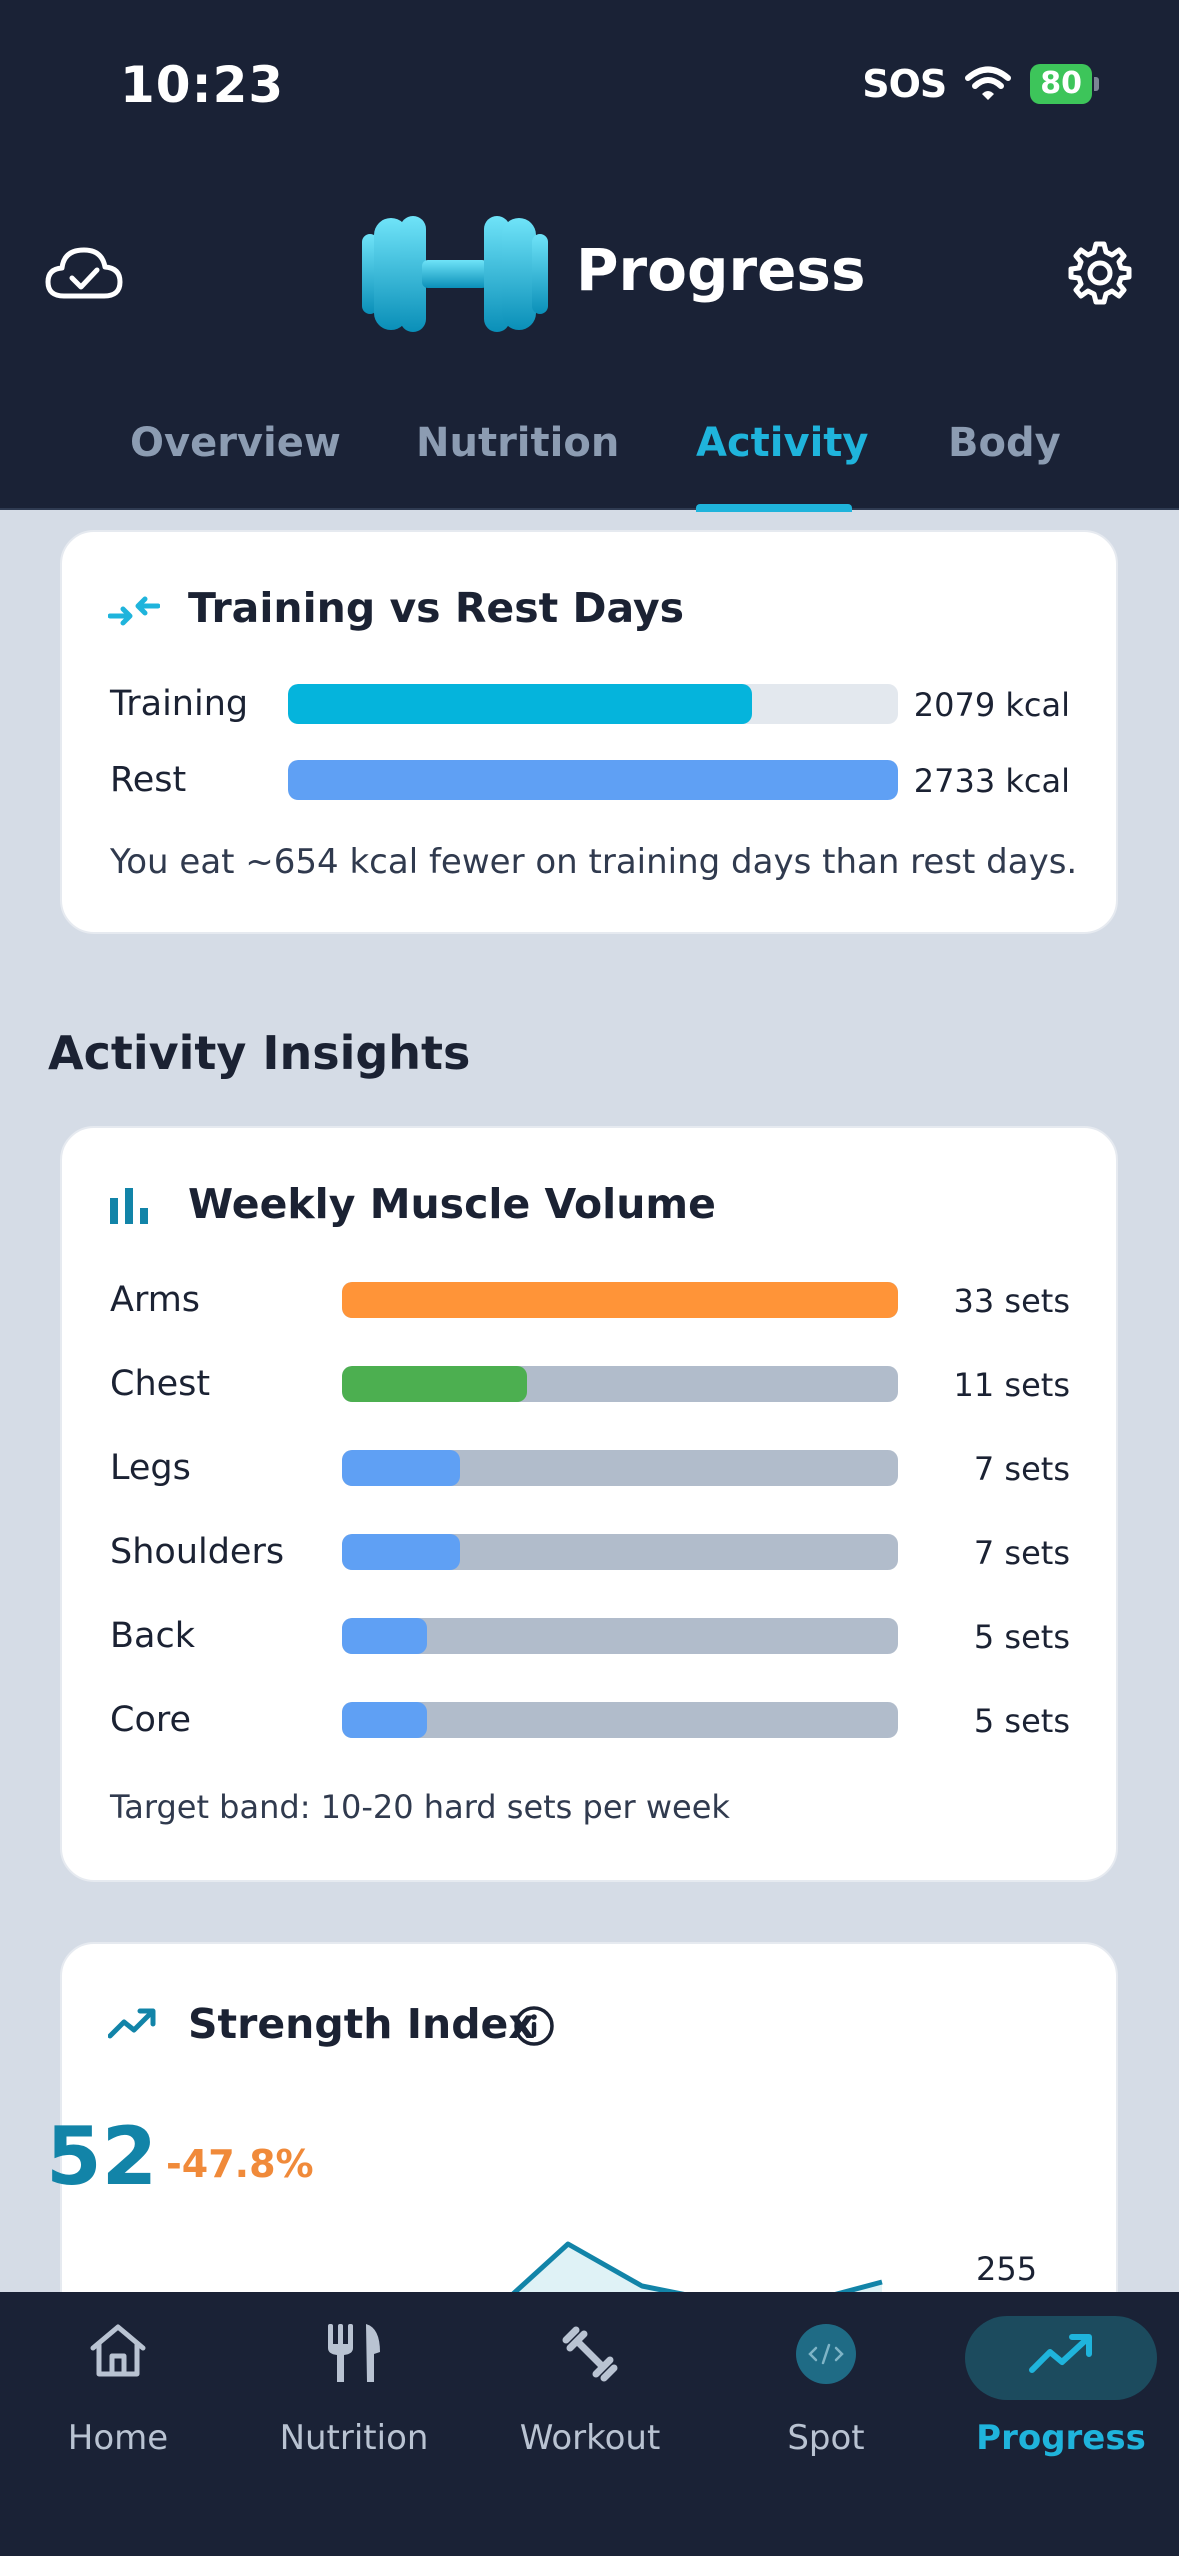 This screenshot has width=1179, height=2556. I want to click on sos-indicator: SOS, so click(904, 84).